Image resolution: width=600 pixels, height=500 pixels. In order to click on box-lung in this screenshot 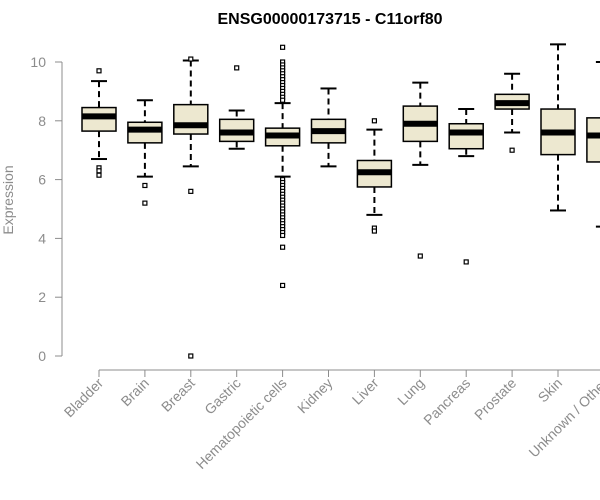, I will do `click(420, 170)`.